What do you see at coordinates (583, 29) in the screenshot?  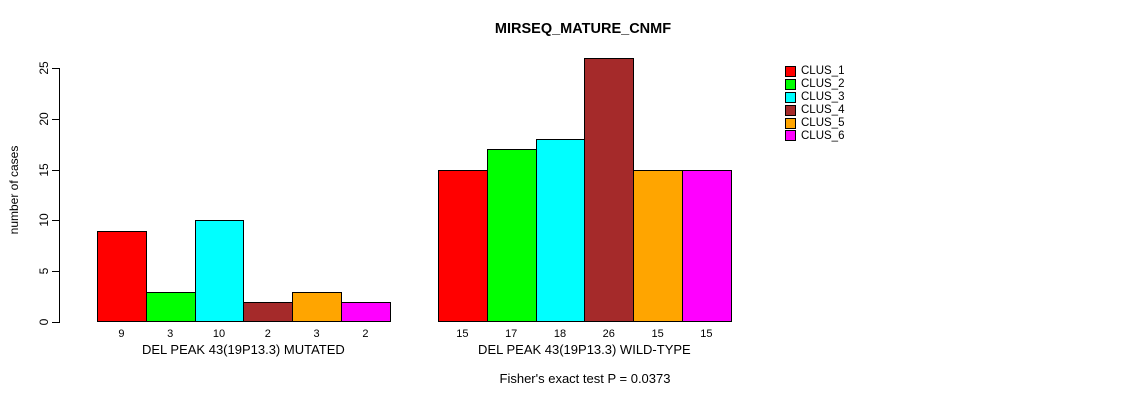 I see `chart-title: MIRSEQ_MATURE_CNMF` at bounding box center [583, 29].